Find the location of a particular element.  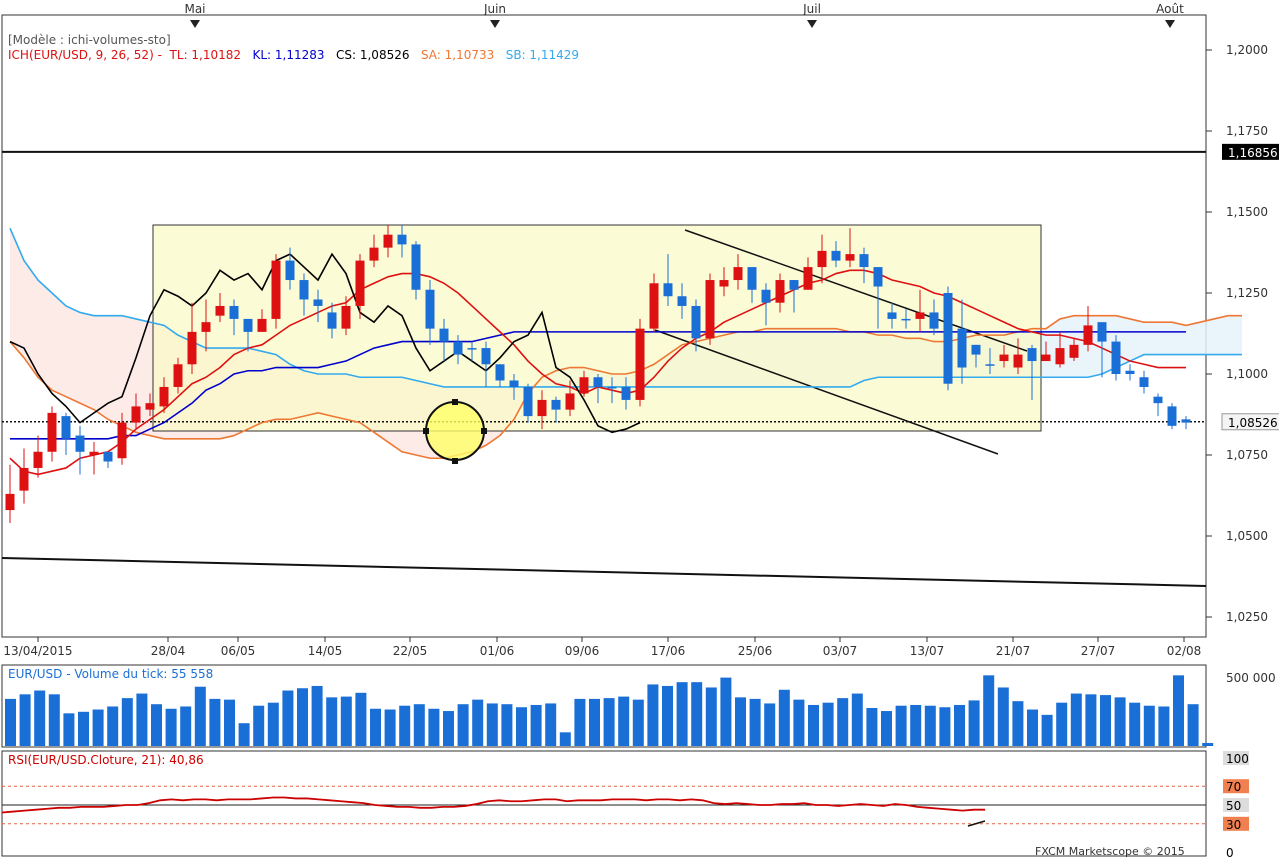

x-tick-label: 17/06 is located at coordinates (668, 651).